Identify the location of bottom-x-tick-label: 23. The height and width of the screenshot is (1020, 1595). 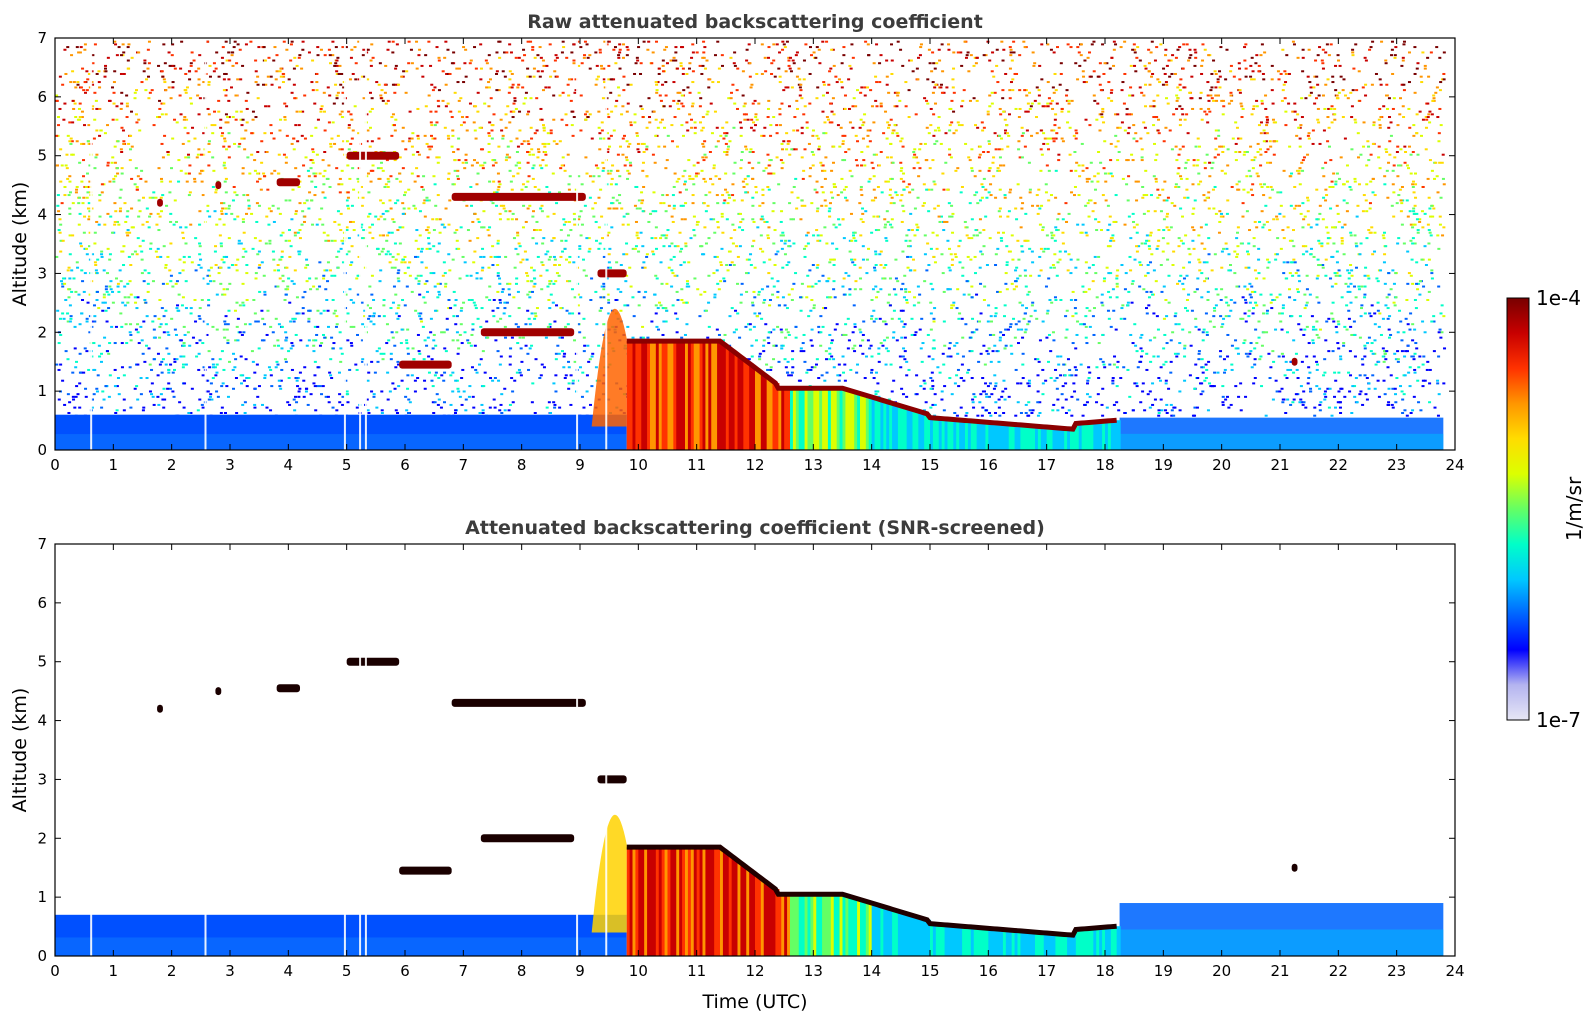
(1396, 971).